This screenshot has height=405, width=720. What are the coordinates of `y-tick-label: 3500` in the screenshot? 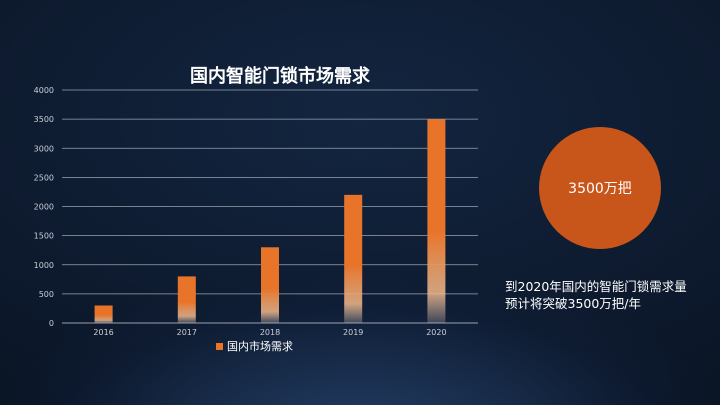 It's located at (44, 119).